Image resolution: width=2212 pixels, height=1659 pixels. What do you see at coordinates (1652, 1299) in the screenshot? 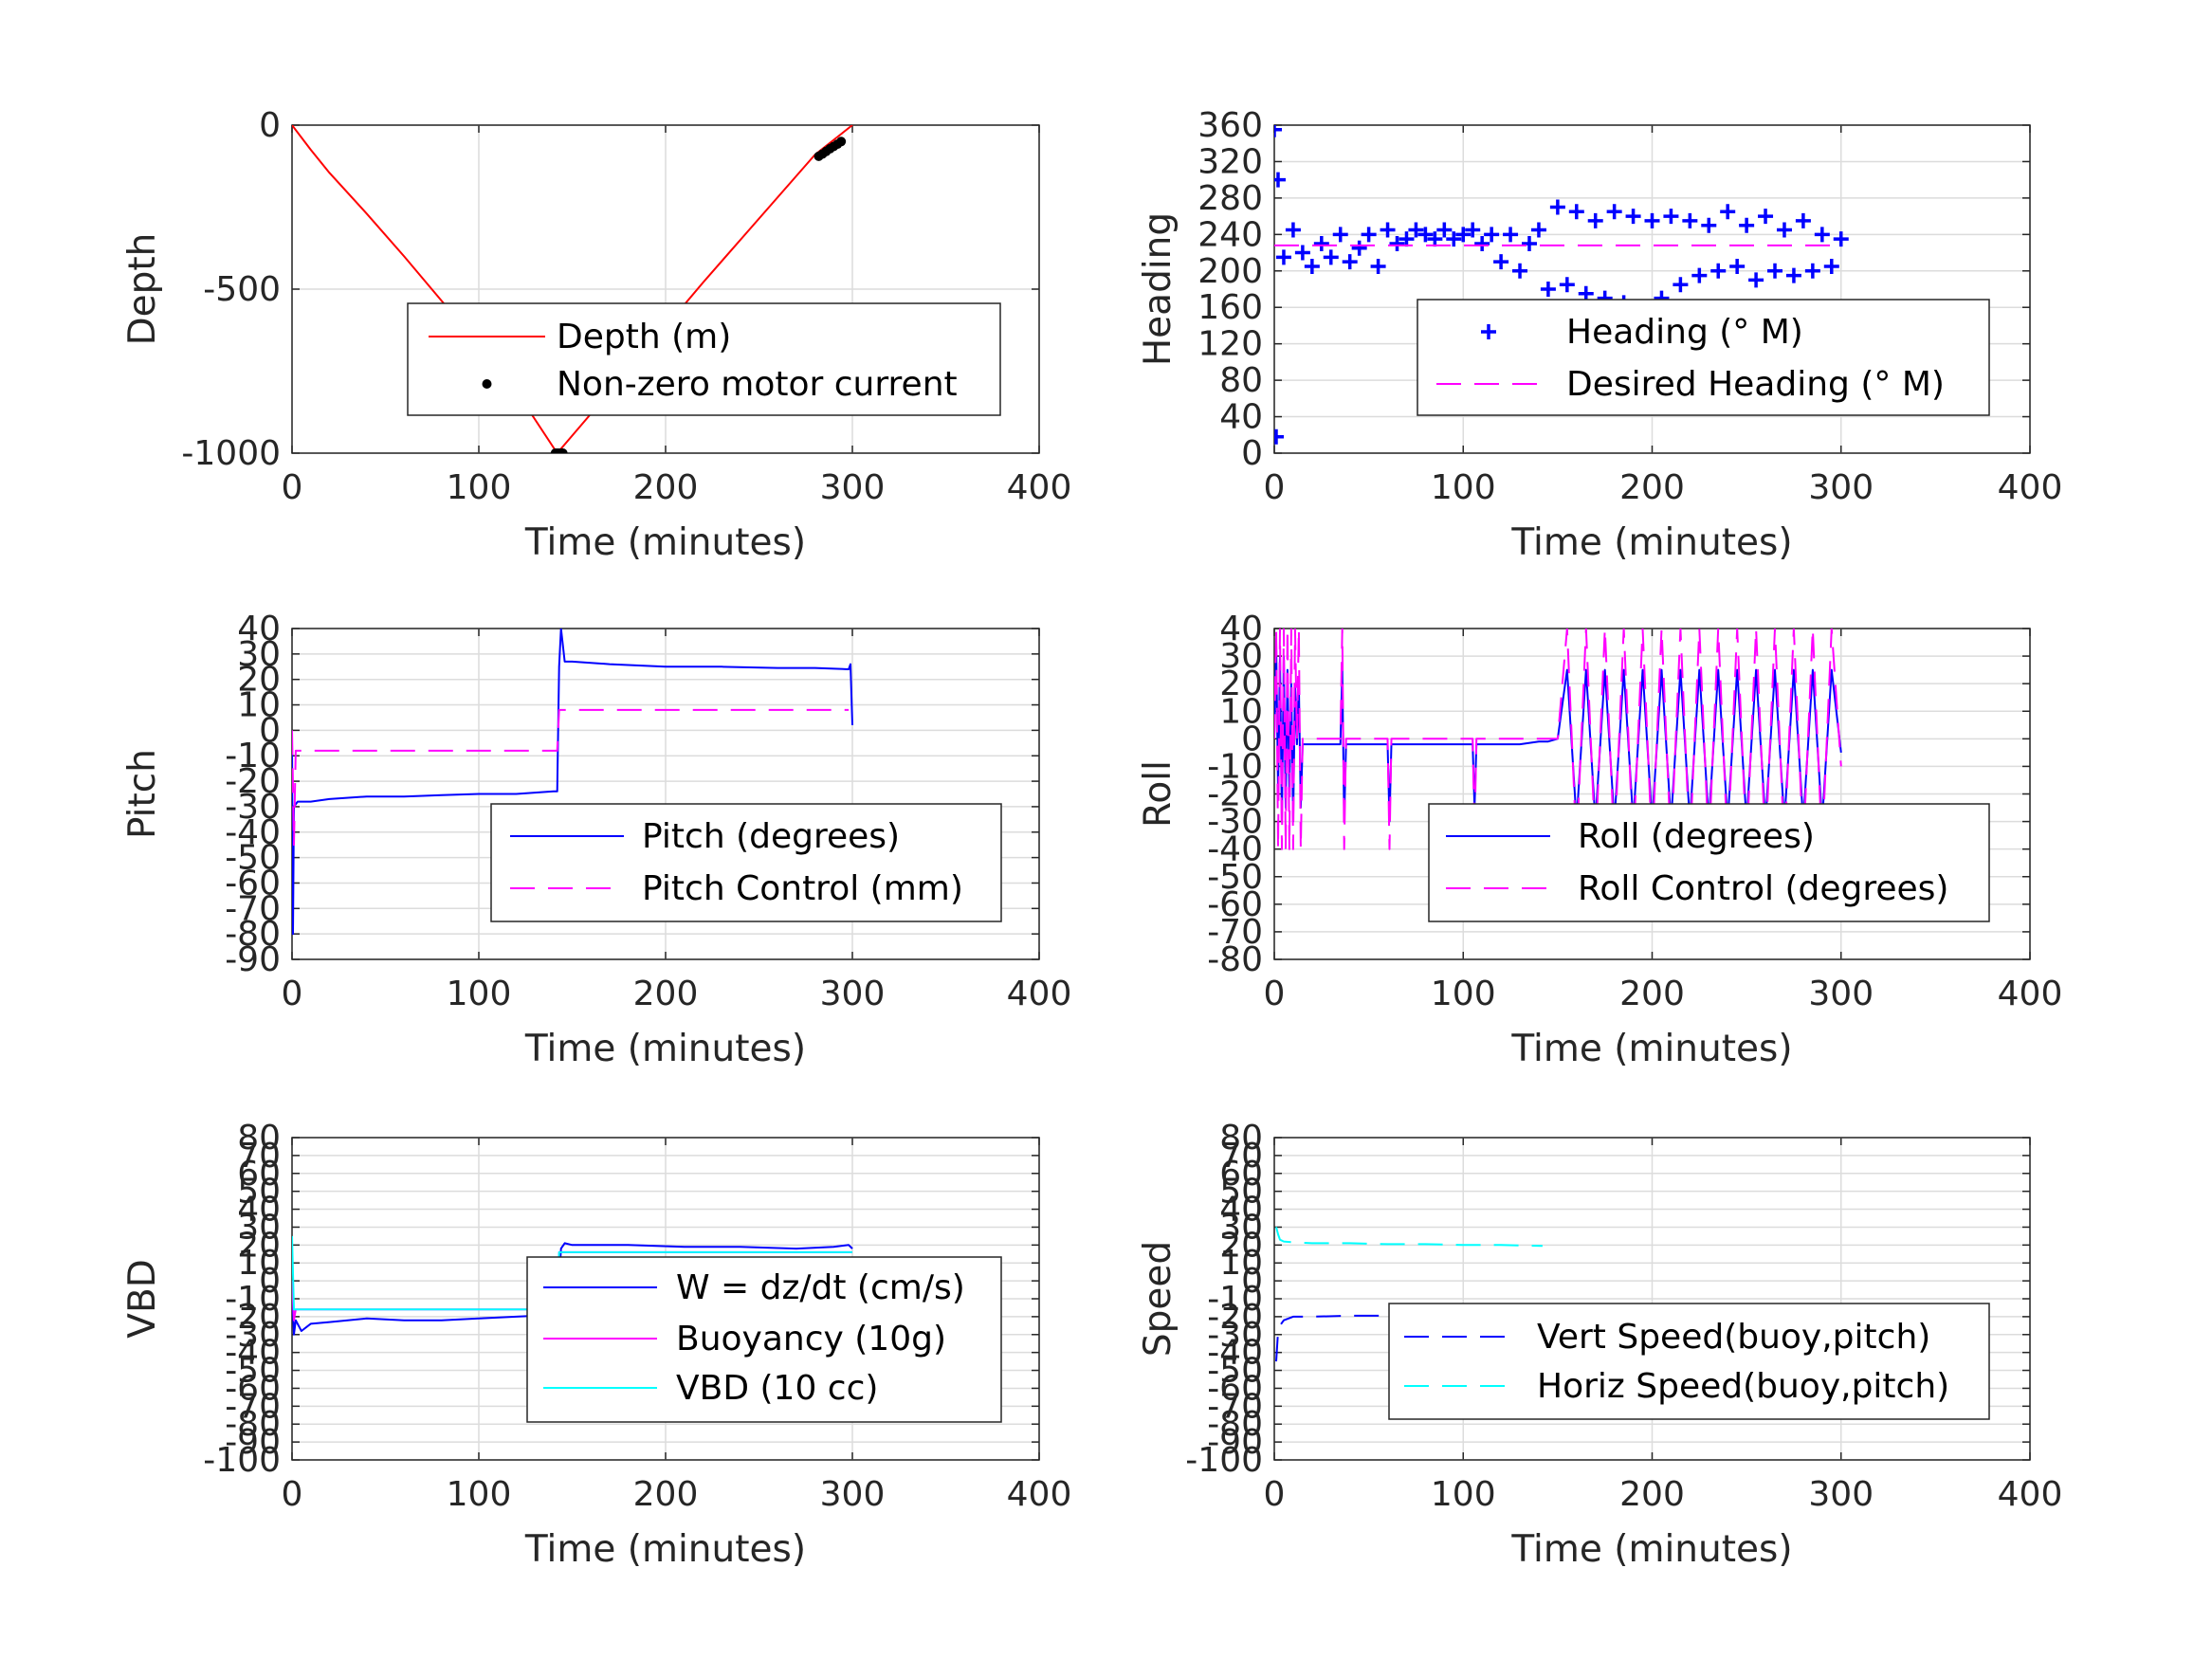
I see `axes-frame` at bounding box center [1652, 1299].